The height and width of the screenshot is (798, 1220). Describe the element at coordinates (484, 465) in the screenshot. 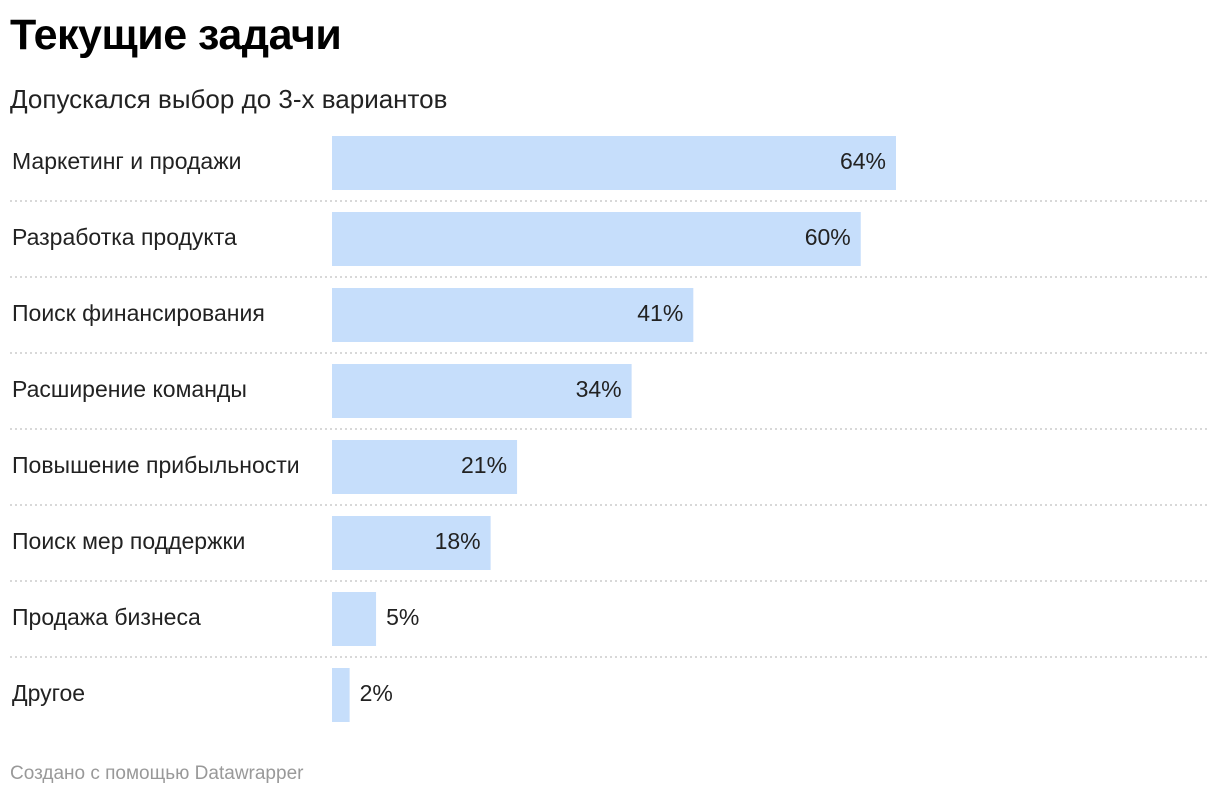

I see `value-label: 21%` at that location.